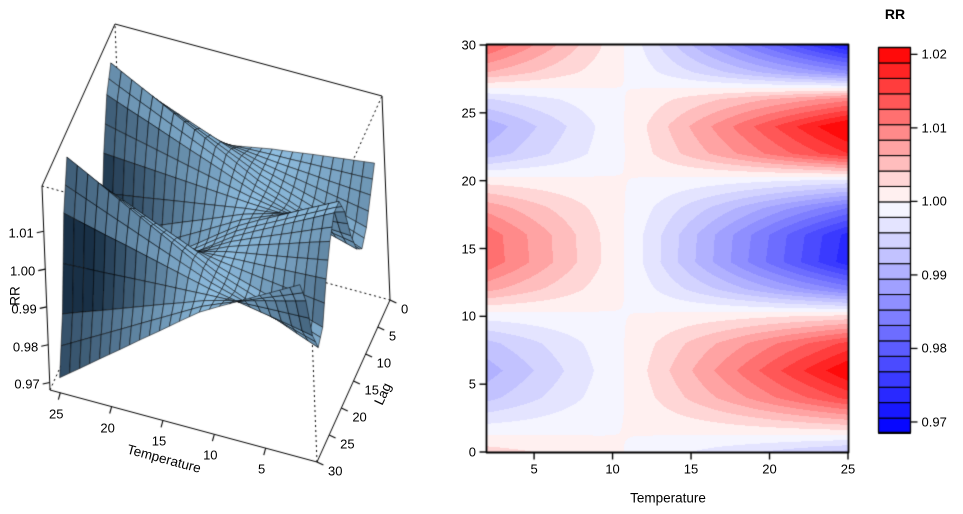 This screenshot has height=514, width=963. Describe the element at coordinates (895, 14) in the screenshot. I see `colorbar-title: RR` at that location.